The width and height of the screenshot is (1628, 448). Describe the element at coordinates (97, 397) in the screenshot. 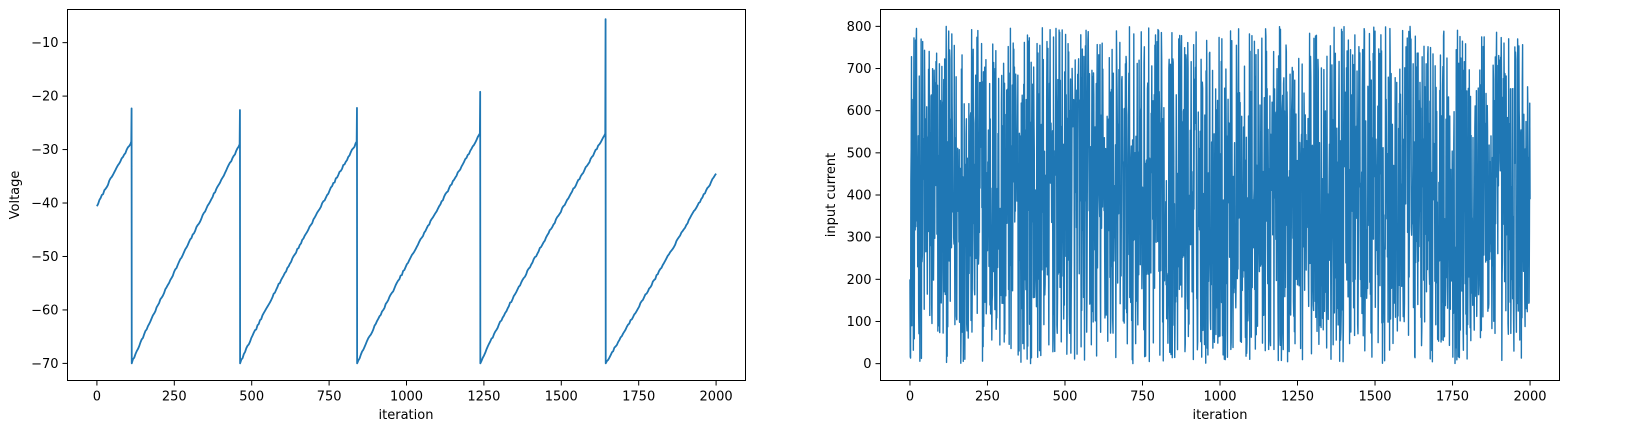

I see `voltage-x-tick-label: 0` at that location.